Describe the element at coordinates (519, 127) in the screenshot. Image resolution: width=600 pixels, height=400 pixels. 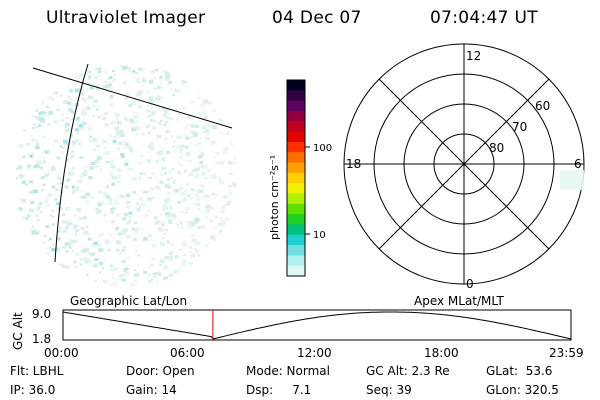
I see `lat-label-70: 70` at that location.